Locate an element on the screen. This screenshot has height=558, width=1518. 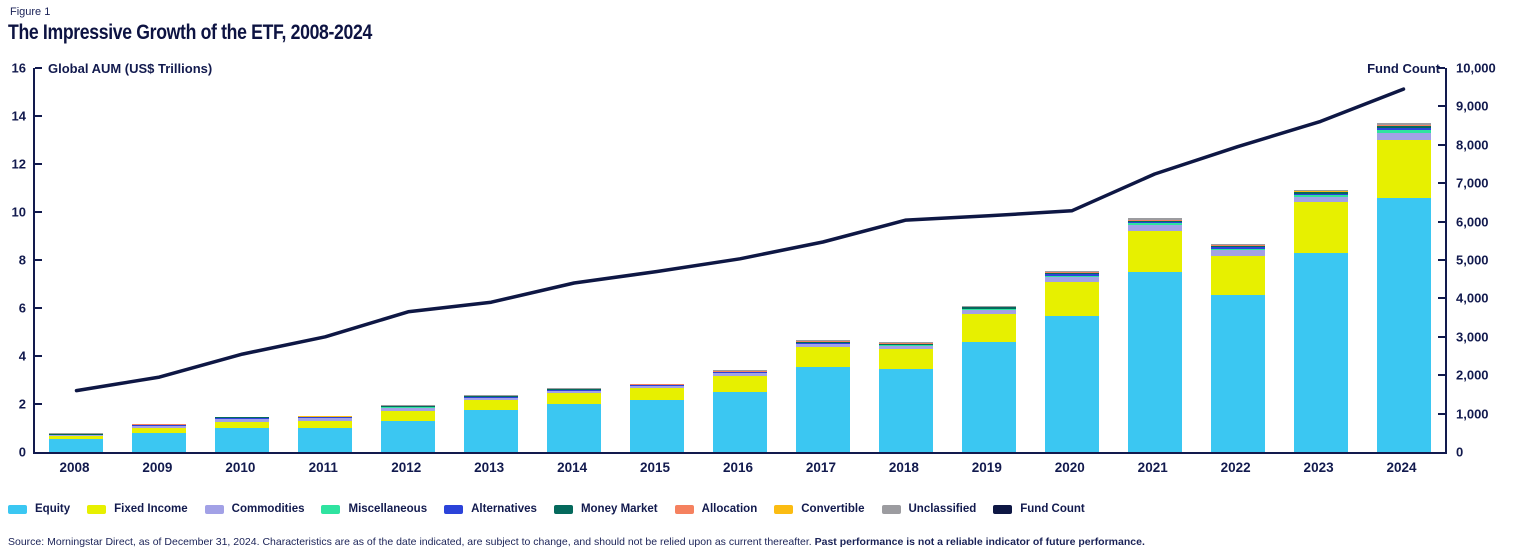
bar-2021 is located at coordinates (1154, 335).